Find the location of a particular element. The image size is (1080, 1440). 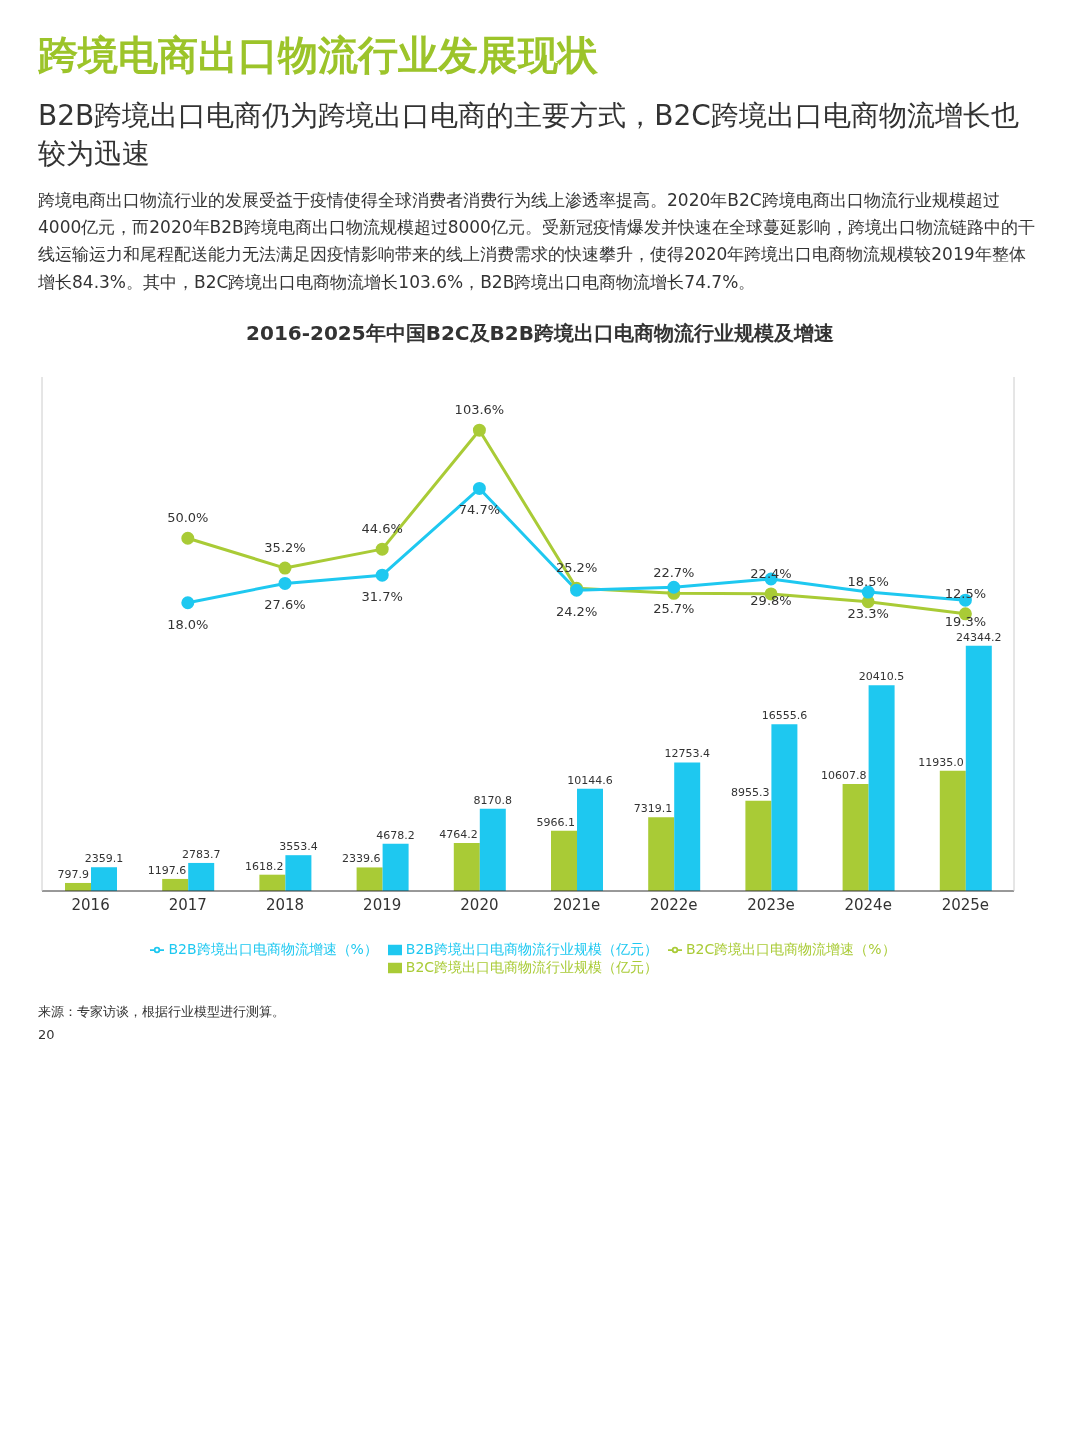

text: 跨境电商出口物流行业的发展受益于疫情使得全球消费者消费行为线上渗透率提高。2020年B2C跨境电商出口物流行业规模超过4000亿元，而2020年B2B跨境电商出口物流规模超过8000亿元。受新冠疫情爆发并快速在全球蔓延影响，跨境出口物流链路中的干线运输运力和尾程配送能力无法满足因疫情影响带来的线上消费需求的快速攀升，使得2020年跨境出口电商物流规模较2019年整体增长84.3%。其中，B2C跨境出口电商物流增长103.6%，B2B跨境出口电商物流增长74.7%。 is located at coordinates (537, 241).